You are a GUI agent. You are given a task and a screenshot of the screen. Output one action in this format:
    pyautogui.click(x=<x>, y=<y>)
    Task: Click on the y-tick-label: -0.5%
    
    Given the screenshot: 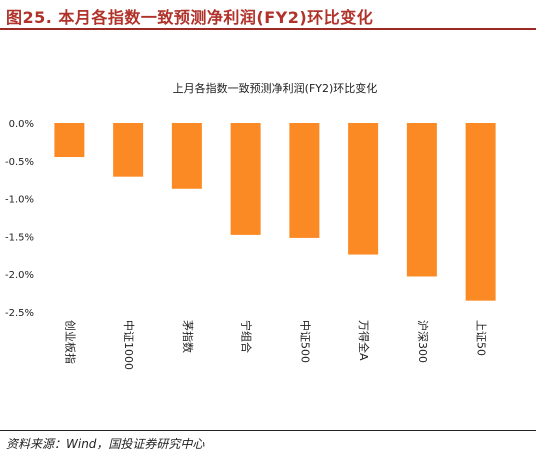 What is the action you would take?
    pyautogui.click(x=19, y=162)
    